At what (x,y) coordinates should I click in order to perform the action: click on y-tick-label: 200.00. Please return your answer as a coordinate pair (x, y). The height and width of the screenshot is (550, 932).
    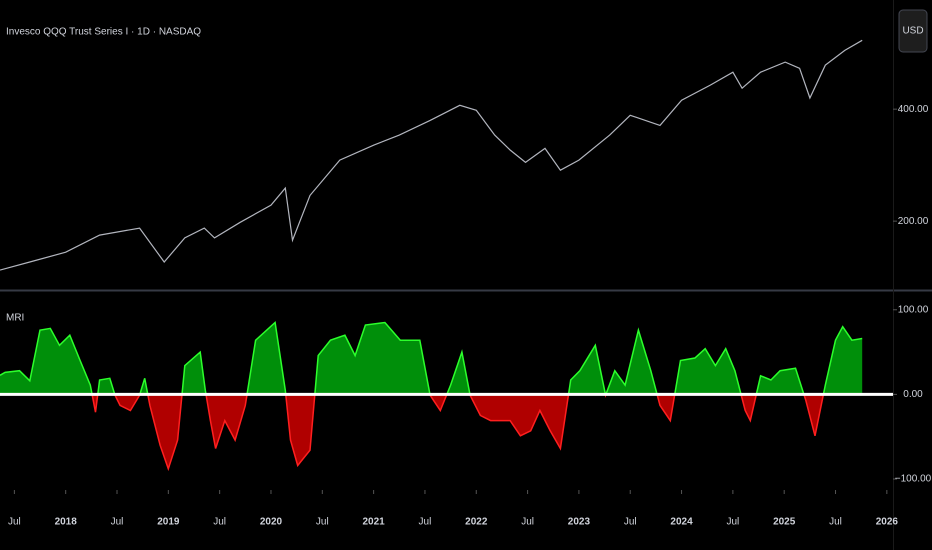
    Looking at the image, I should click on (913, 221).